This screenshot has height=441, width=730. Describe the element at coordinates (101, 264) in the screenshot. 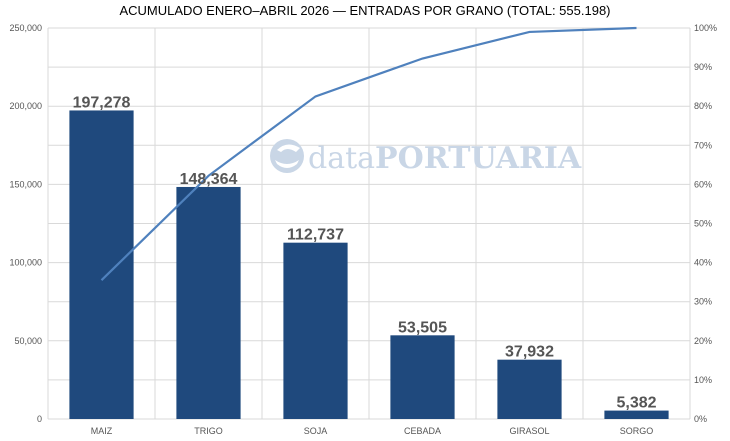

I see `bar-maiz` at that location.